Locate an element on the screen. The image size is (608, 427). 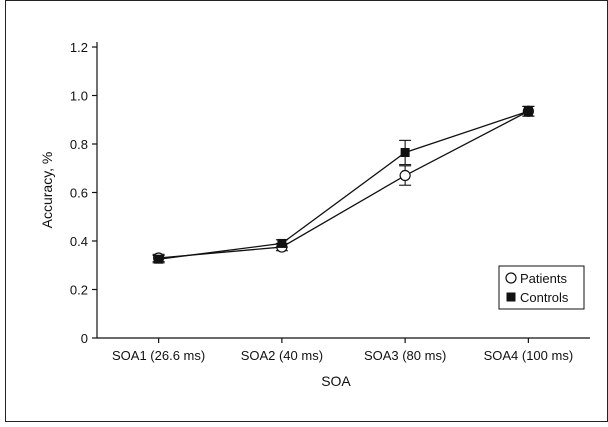
legend-patients-label: Patients is located at coordinates (543, 278).